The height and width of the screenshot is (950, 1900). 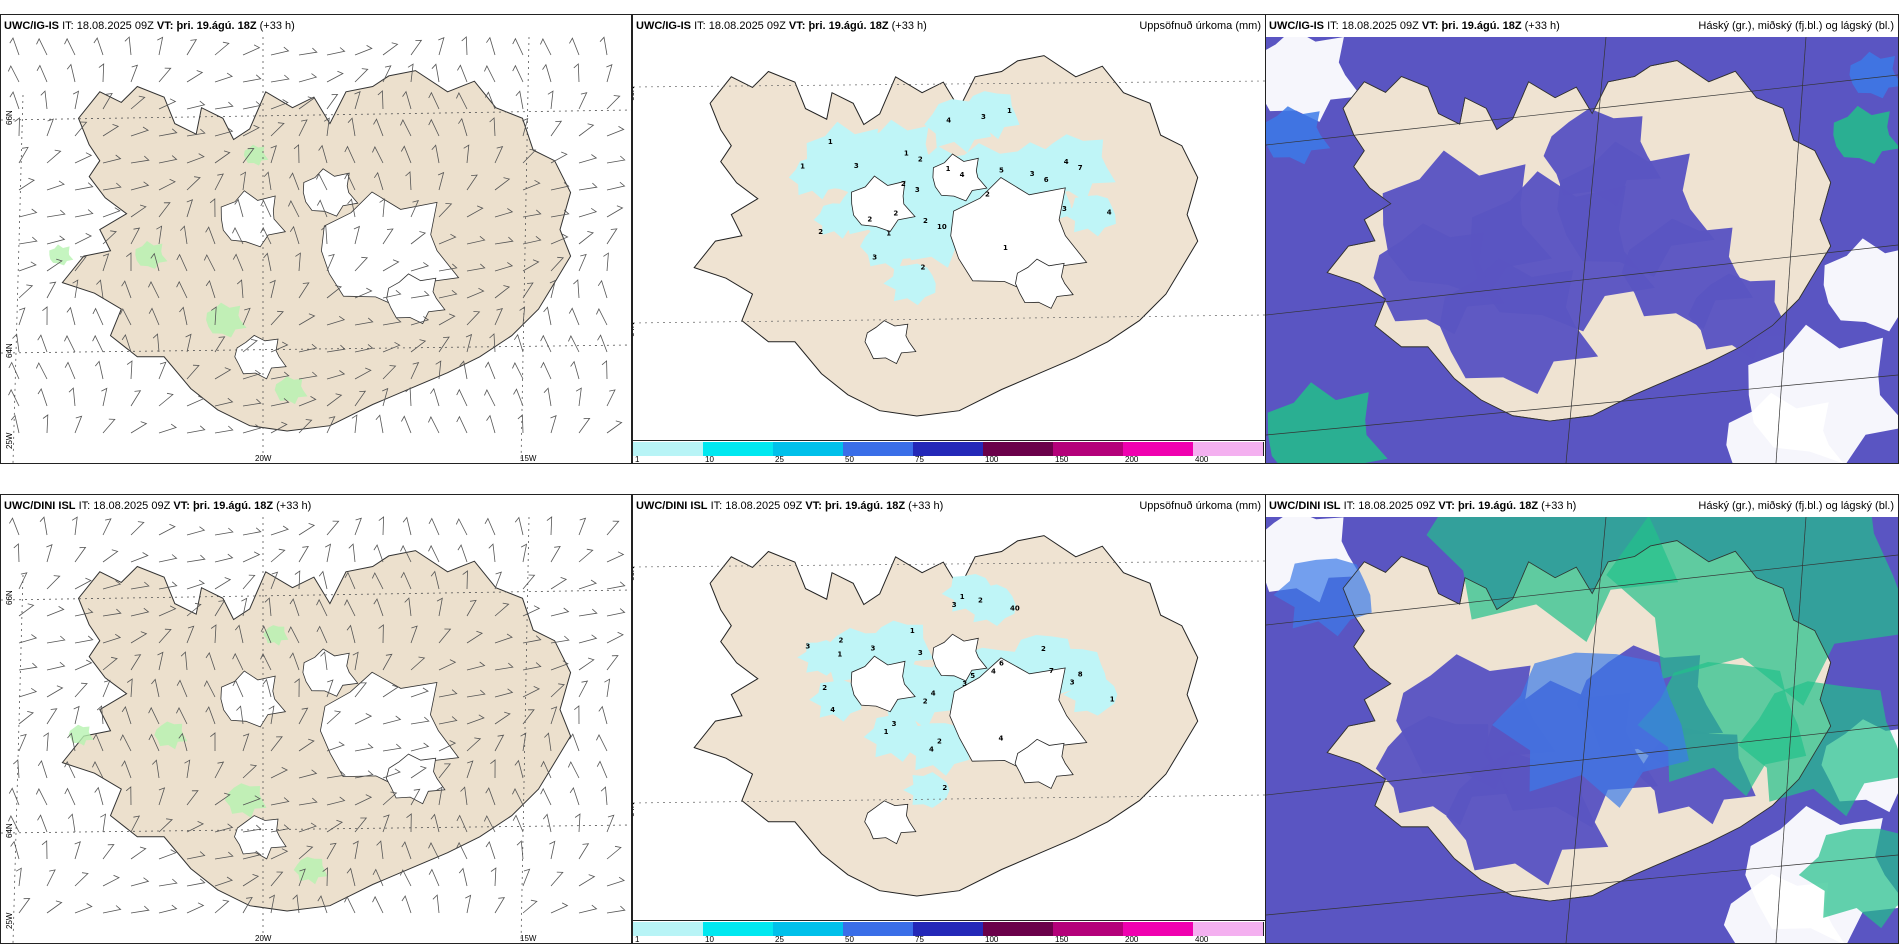 What do you see at coordinates (663, 26) in the screenshot?
I see `model-name: UWC/IG-IS` at bounding box center [663, 26].